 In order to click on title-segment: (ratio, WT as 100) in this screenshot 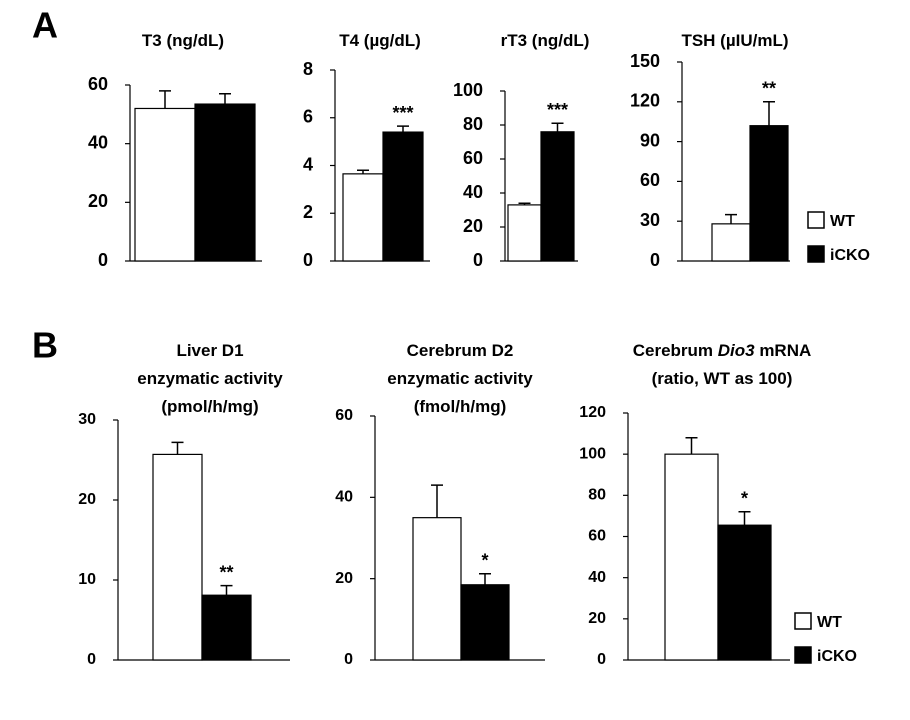, I will do `click(722, 378)`.